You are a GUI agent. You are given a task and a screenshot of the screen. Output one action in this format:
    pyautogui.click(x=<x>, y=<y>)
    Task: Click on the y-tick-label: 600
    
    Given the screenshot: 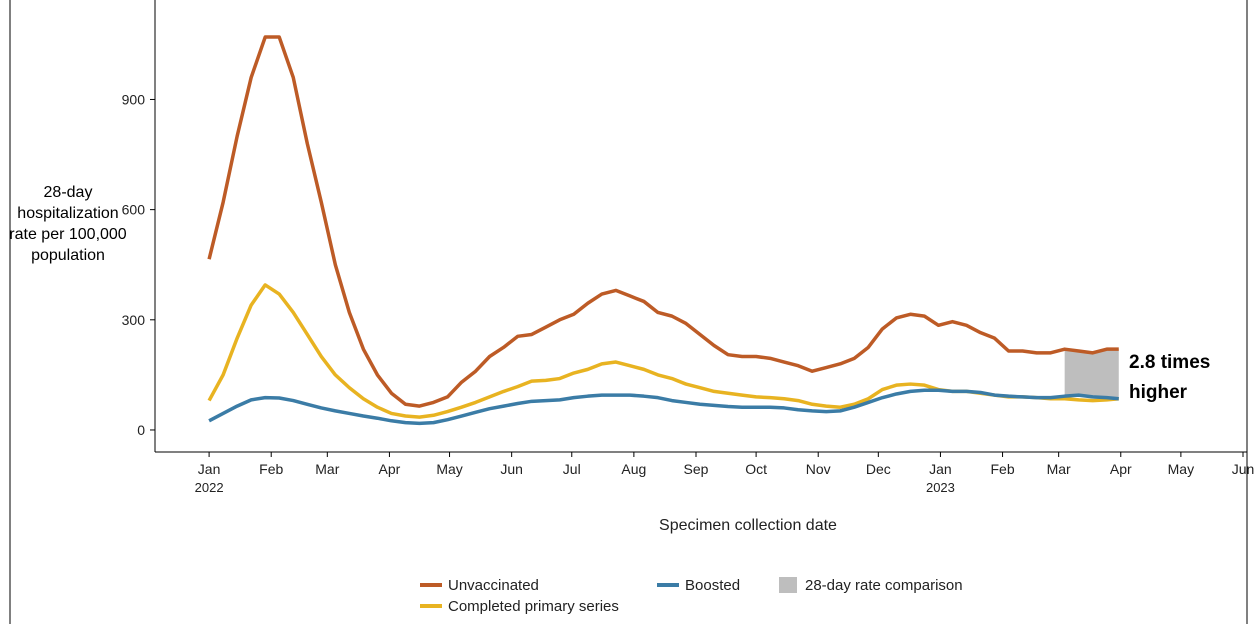 What is the action you would take?
    pyautogui.click(x=134, y=210)
    